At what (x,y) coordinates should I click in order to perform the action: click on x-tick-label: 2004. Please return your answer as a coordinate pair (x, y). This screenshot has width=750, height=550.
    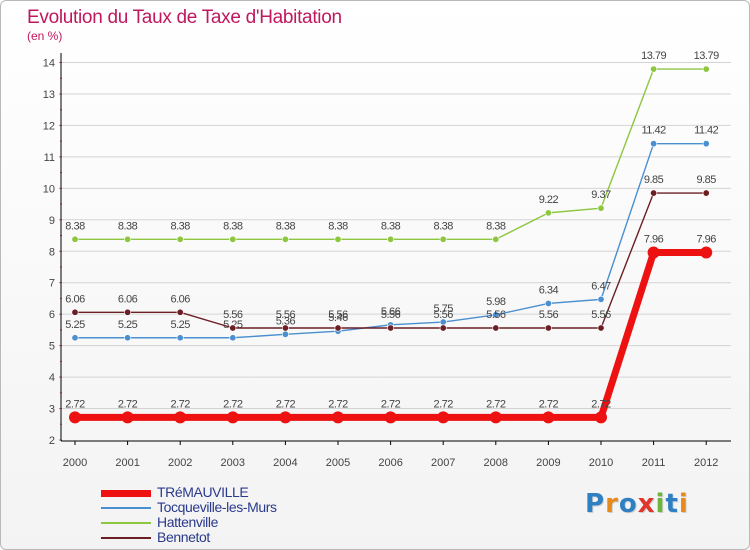
    Looking at the image, I should click on (285, 463).